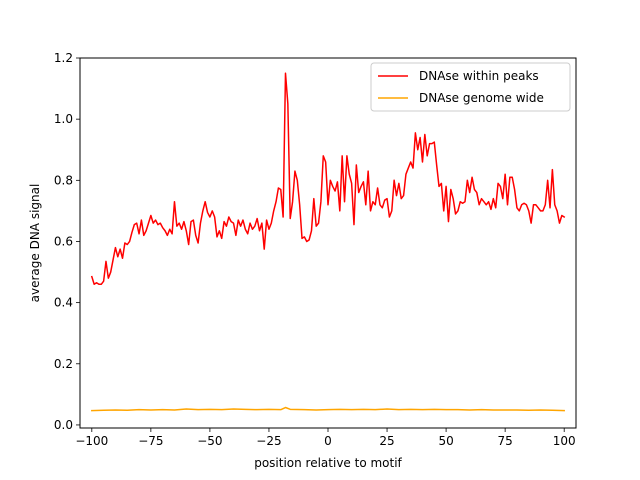 This screenshot has width=640, height=480. Describe the element at coordinates (35, 243) in the screenshot. I see `y-axis-label: average DNA signal` at that location.